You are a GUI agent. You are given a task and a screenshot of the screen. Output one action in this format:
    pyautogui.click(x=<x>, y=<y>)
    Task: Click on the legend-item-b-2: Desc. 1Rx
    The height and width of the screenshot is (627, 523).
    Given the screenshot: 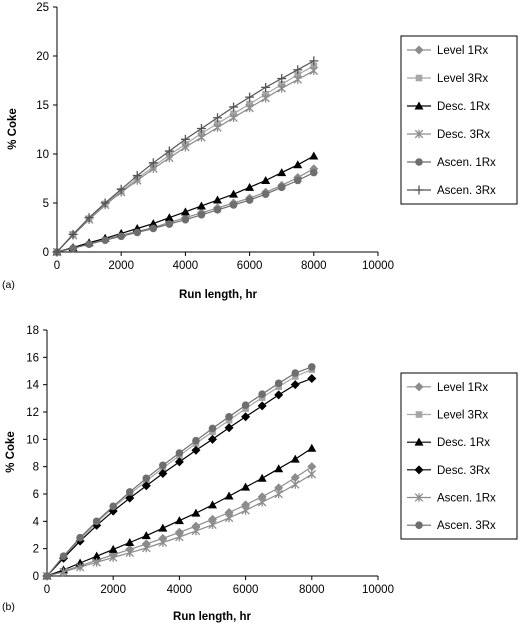 What is the action you would take?
    pyautogui.click(x=448, y=443)
    